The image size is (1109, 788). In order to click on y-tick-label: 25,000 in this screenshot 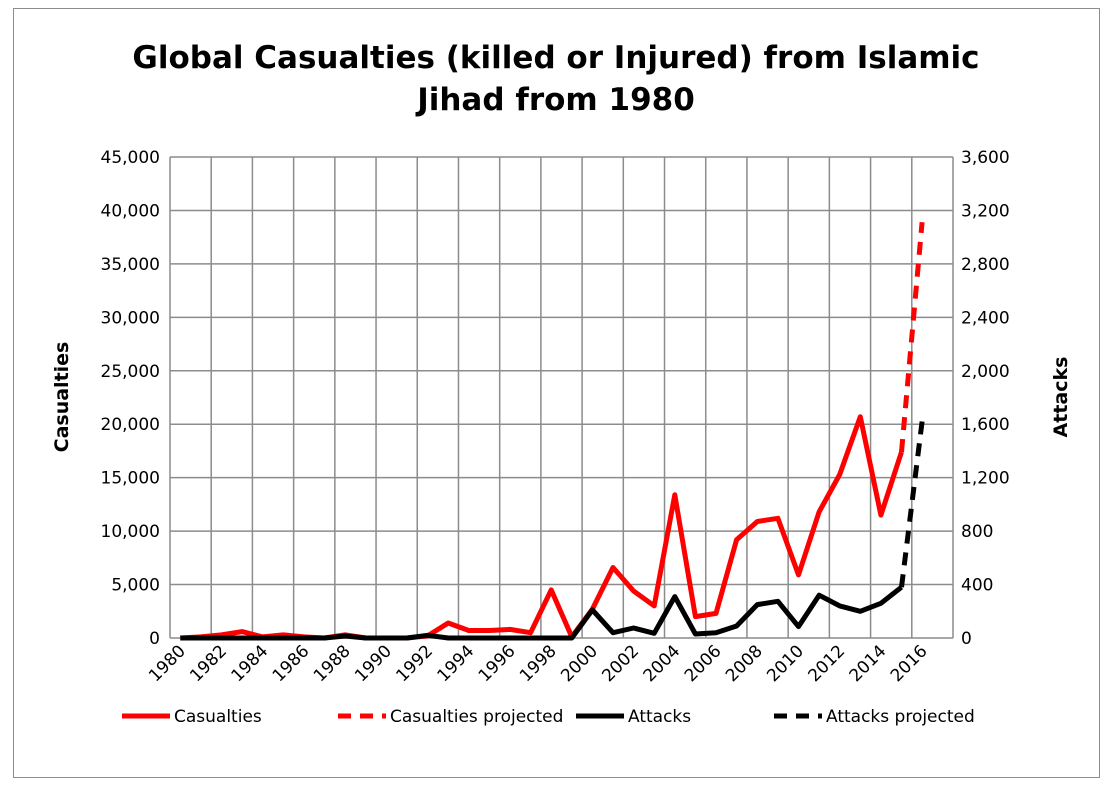, I will do `click(130, 372)`.